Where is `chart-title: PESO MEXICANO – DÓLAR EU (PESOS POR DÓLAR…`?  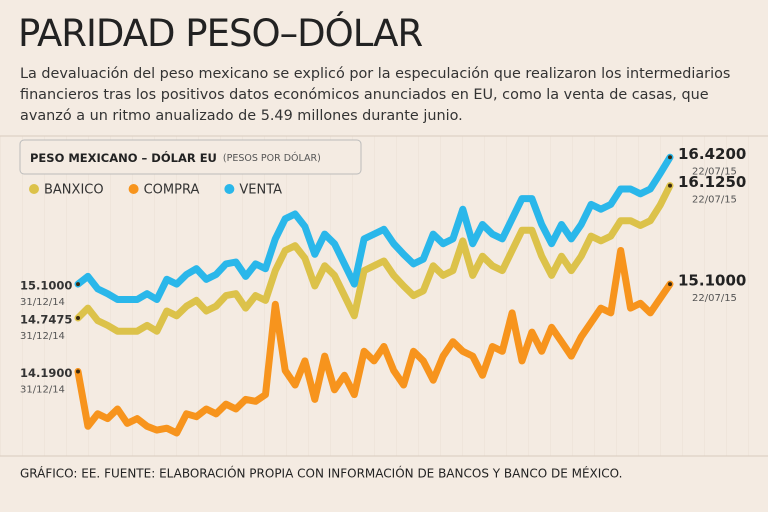
chart-title: PESO MEXICANO – DÓLAR EU (PESOS POR DÓLAR… is located at coordinates (175, 157).